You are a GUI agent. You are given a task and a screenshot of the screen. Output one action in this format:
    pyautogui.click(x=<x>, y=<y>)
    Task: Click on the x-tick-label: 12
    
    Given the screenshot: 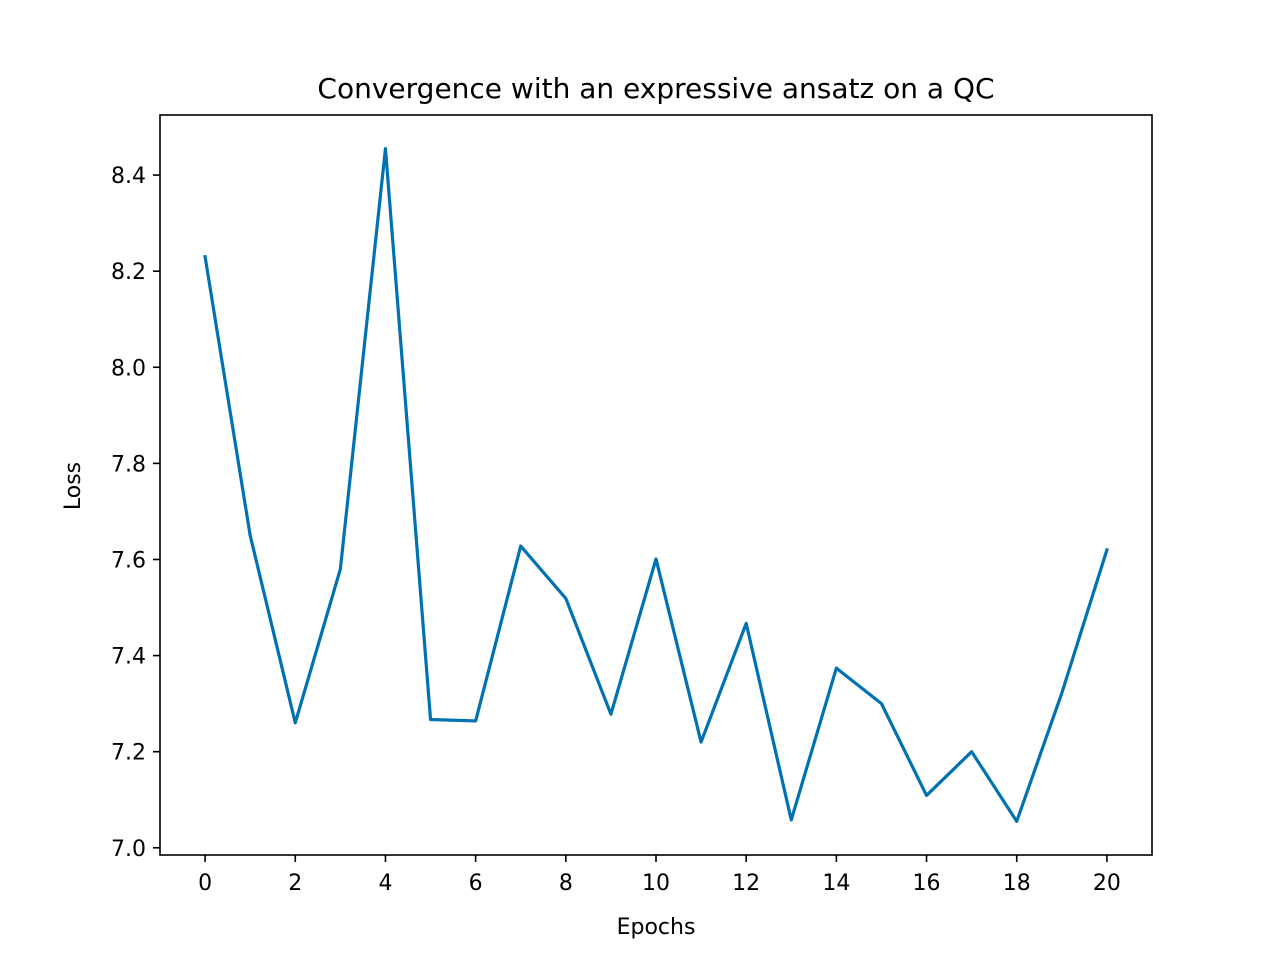 What is the action you would take?
    pyautogui.click(x=746, y=883)
    